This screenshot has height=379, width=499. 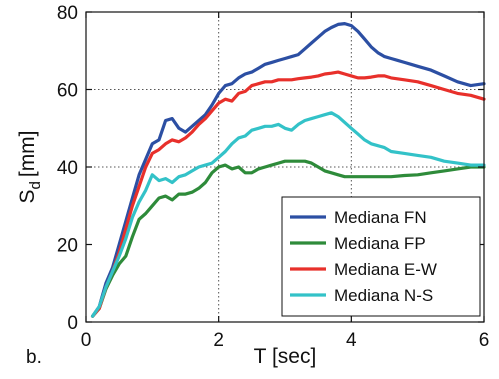 I want to click on panel-label: b., so click(x=34, y=357).